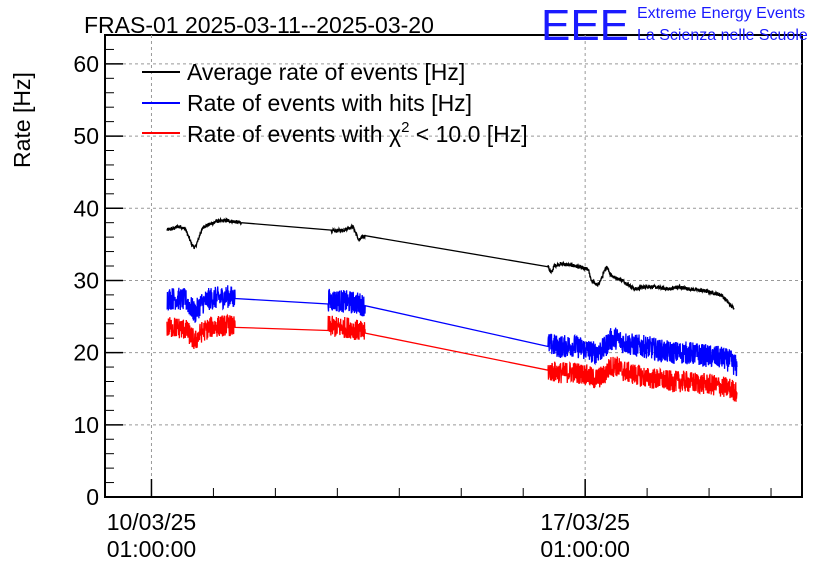 The image size is (836, 572). Describe the element at coordinates (86, 353) in the screenshot. I see `y-tick-label: 20` at that location.